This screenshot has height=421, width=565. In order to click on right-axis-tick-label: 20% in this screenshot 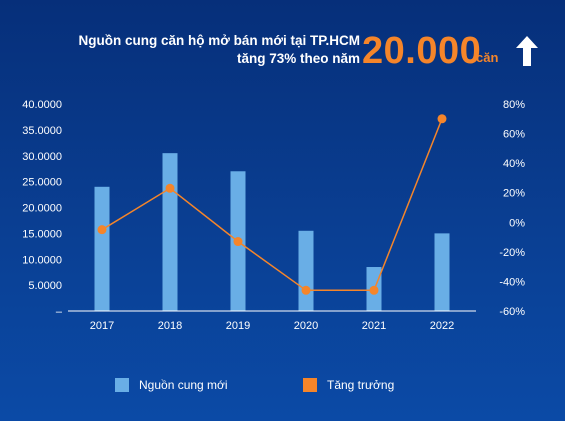, I will do `click(514, 194)`.